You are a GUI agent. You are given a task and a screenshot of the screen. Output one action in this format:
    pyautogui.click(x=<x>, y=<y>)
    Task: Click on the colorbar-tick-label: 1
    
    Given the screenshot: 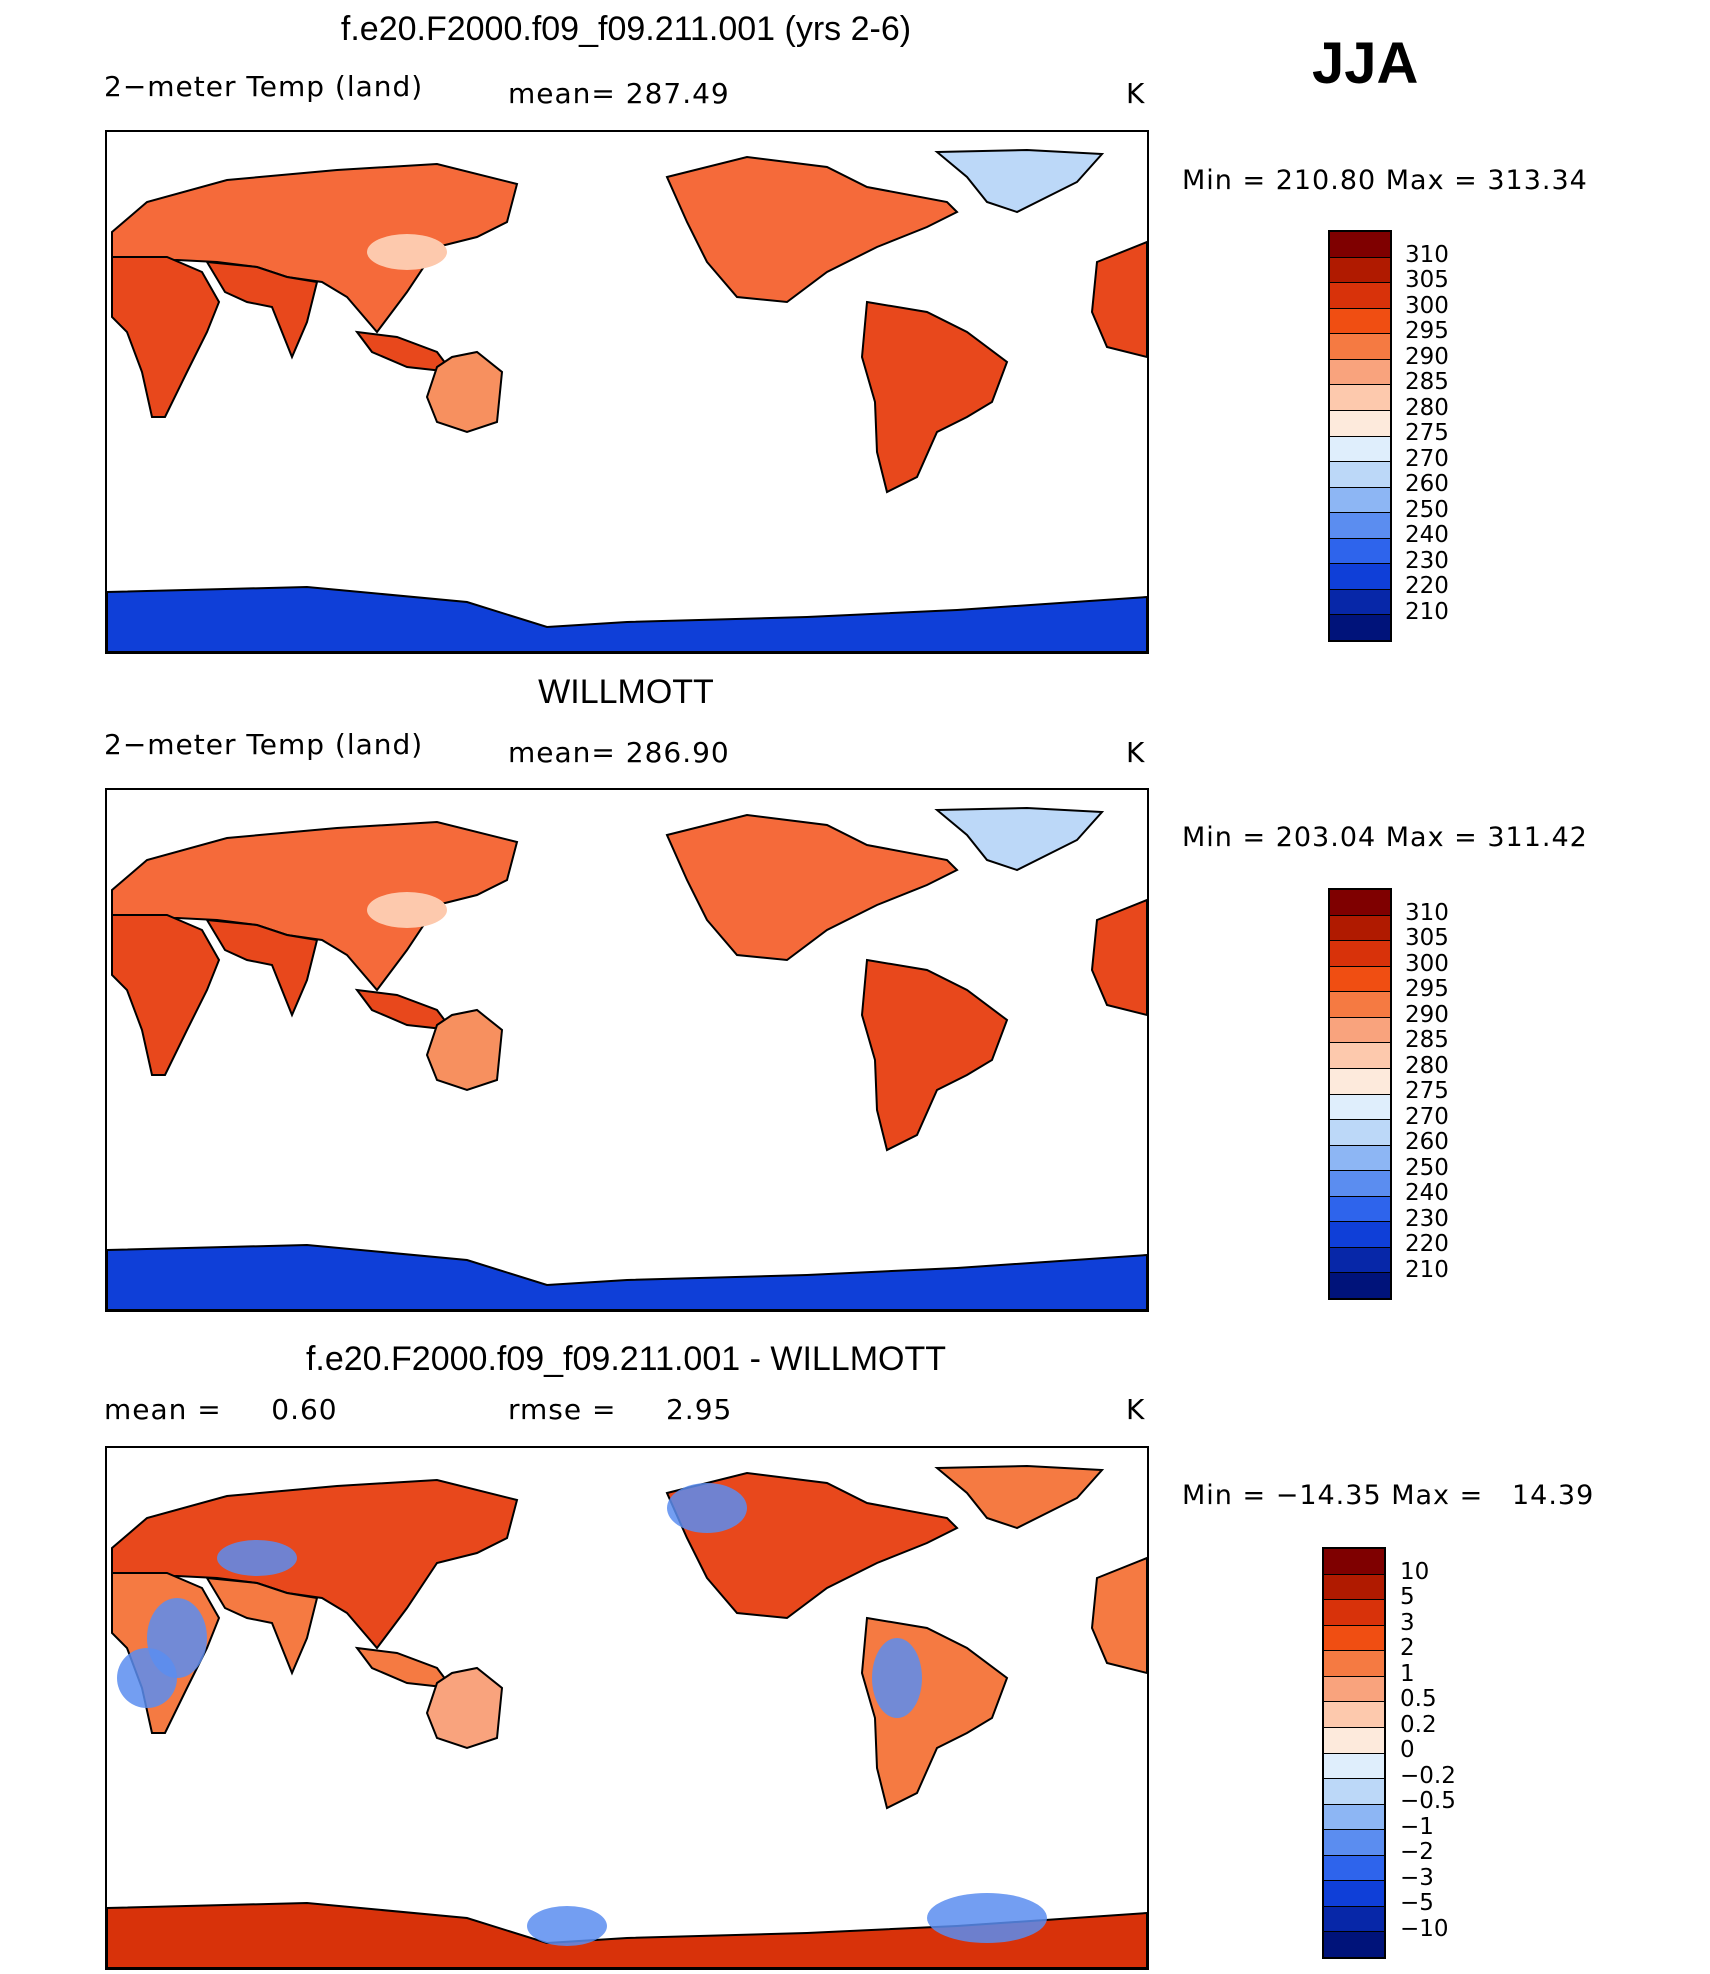 What is the action you would take?
    pyautogui.click(x=1407, y=1673)
    